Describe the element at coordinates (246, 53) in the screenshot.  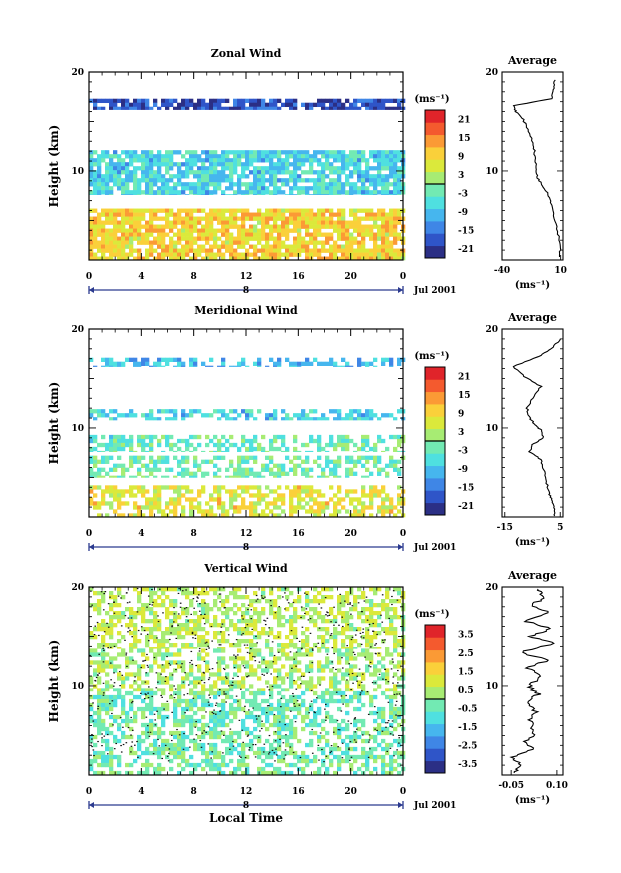
I see `panel-title: Zonal Wind` at that location.